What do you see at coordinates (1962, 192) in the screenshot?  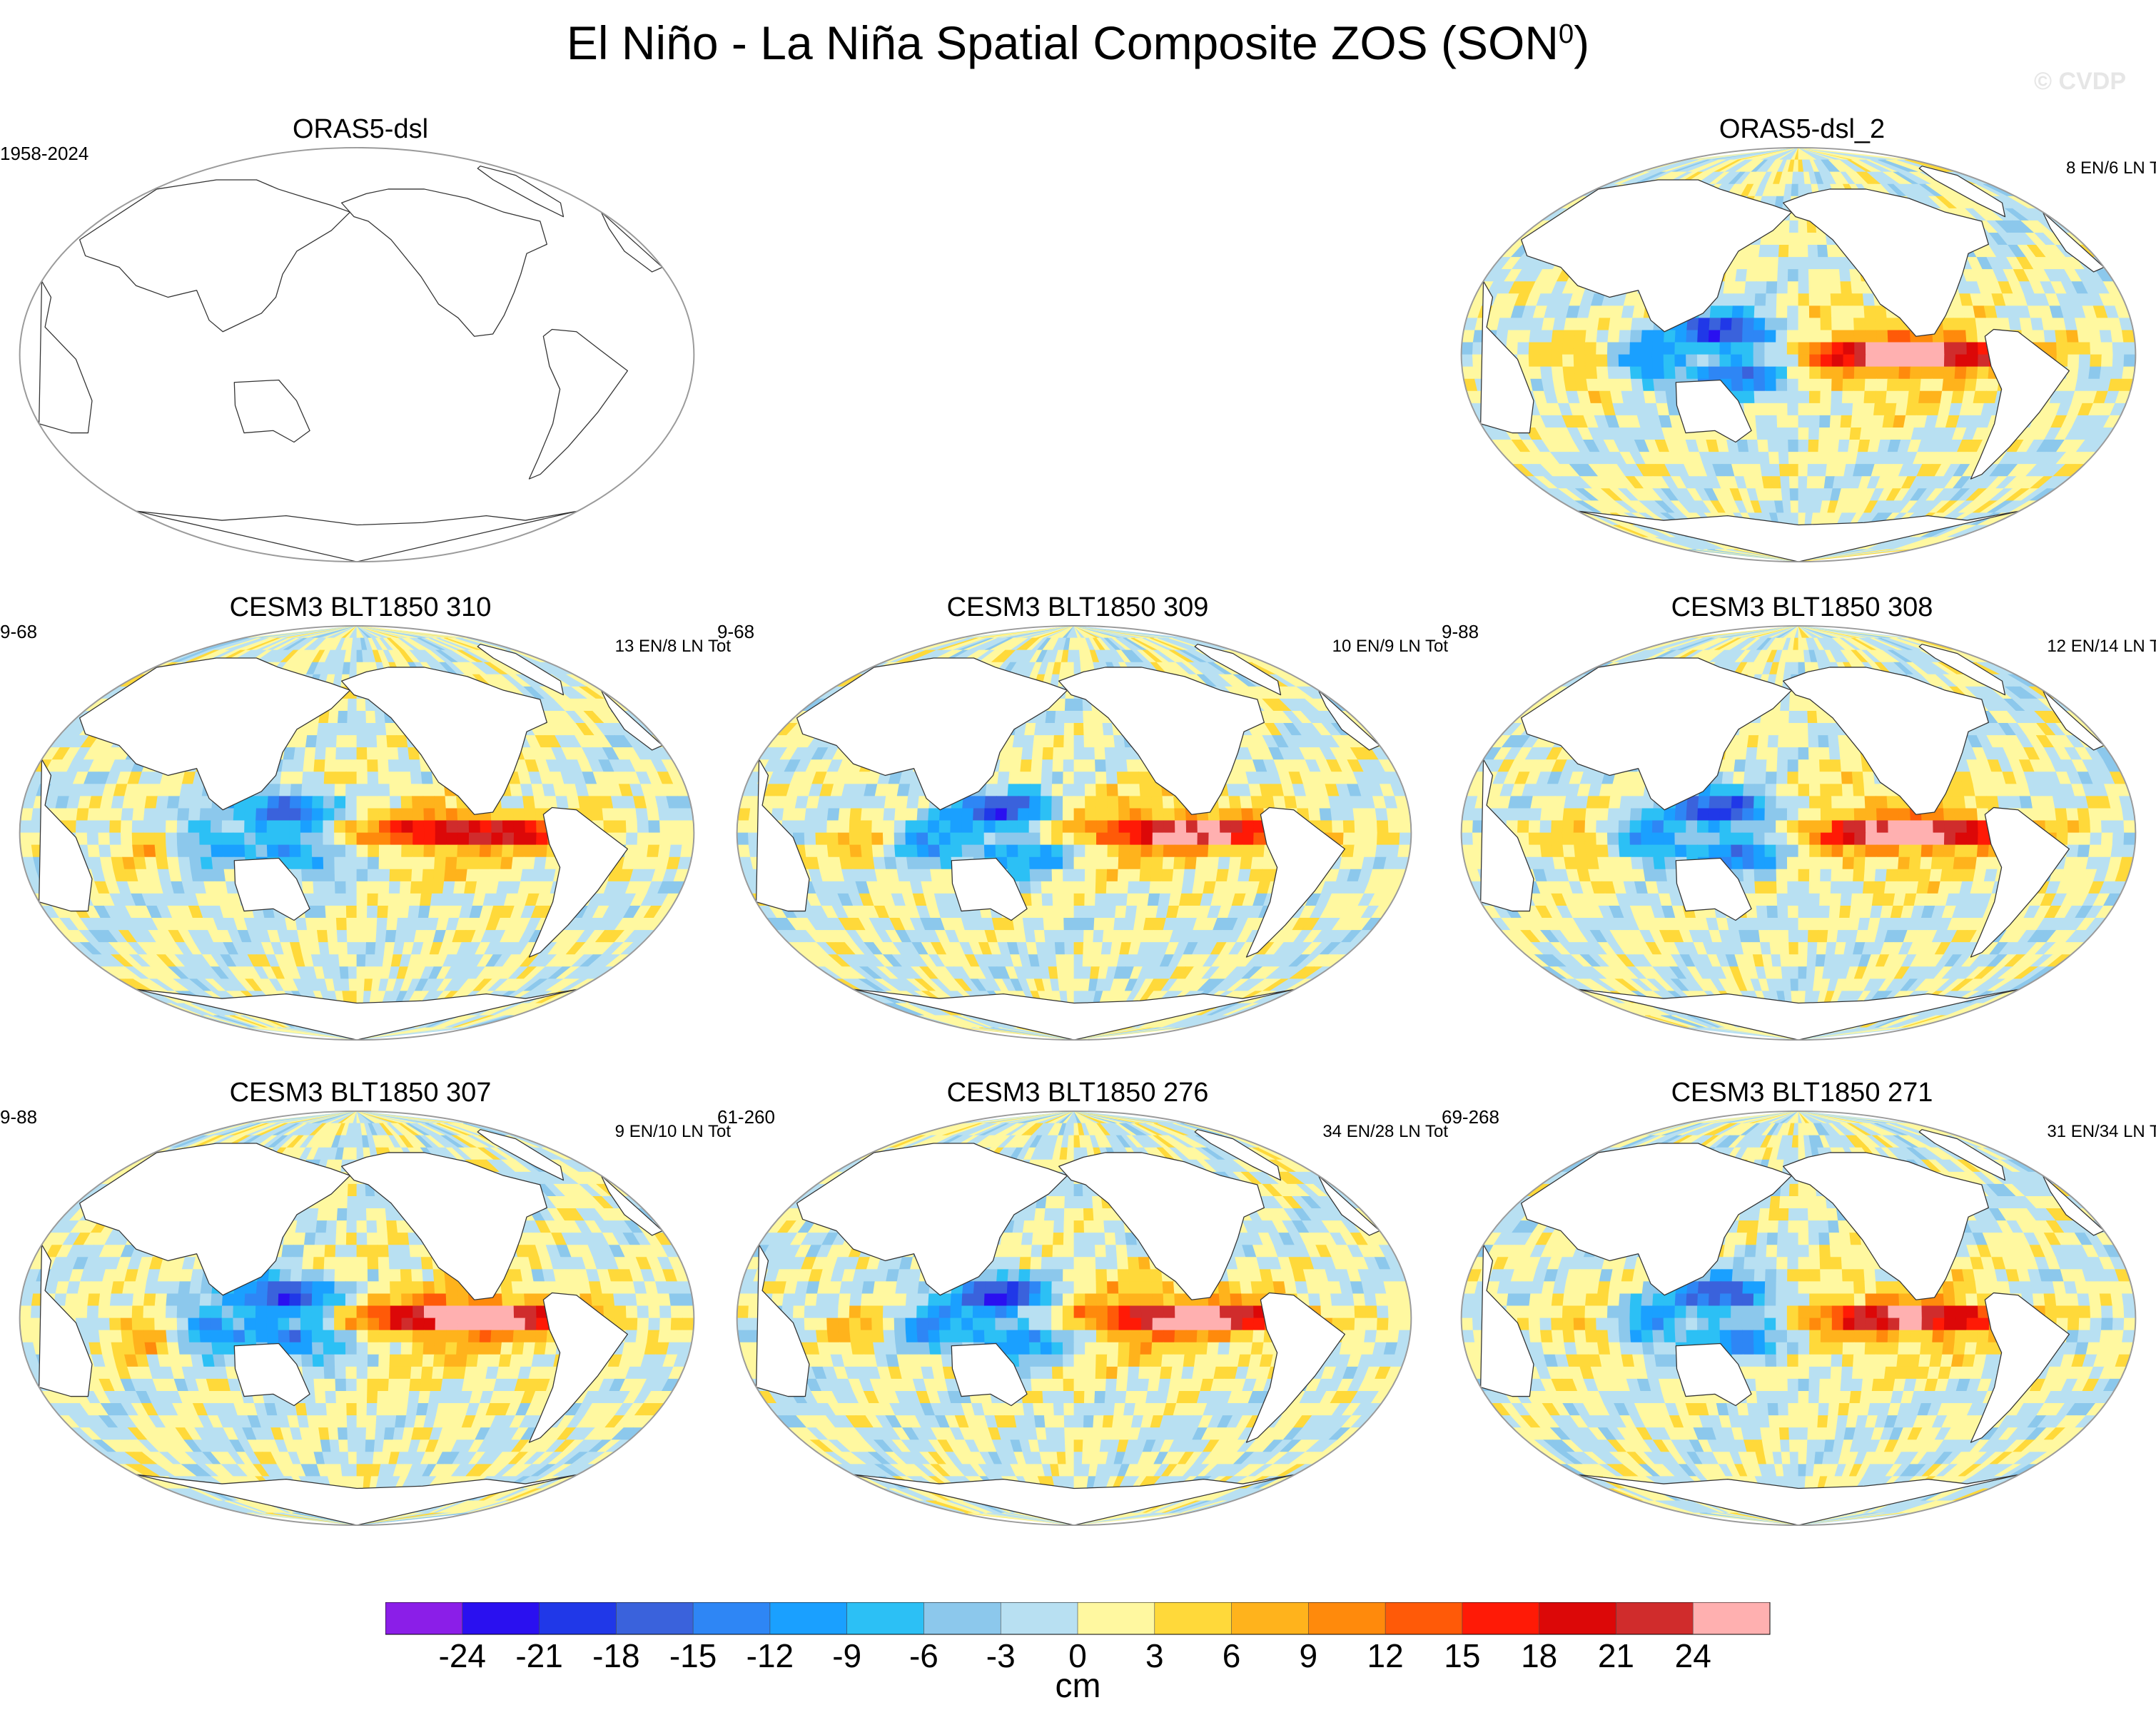 I see `greenland-outline` at bounding box center [1962, 192].